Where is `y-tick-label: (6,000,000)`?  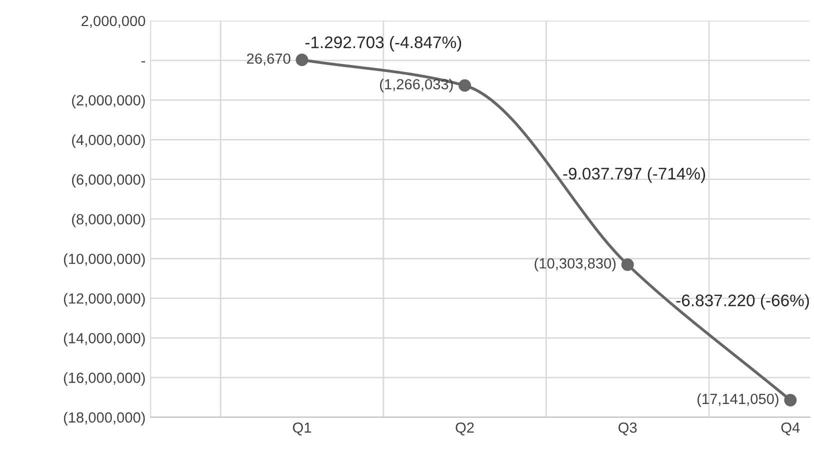 y-tick-label: (6,000,000) is located at coordinates (108, 181).